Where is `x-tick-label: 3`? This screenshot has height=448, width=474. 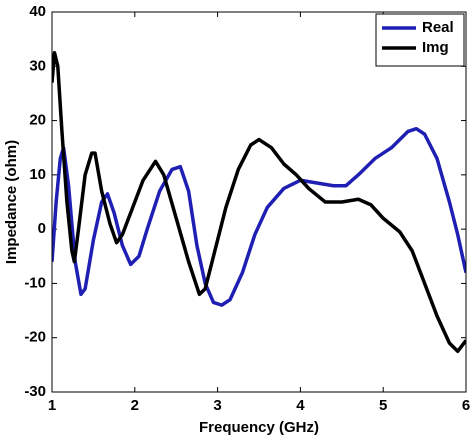 x-tick-label: 3 is located at coordinates (217, 405).